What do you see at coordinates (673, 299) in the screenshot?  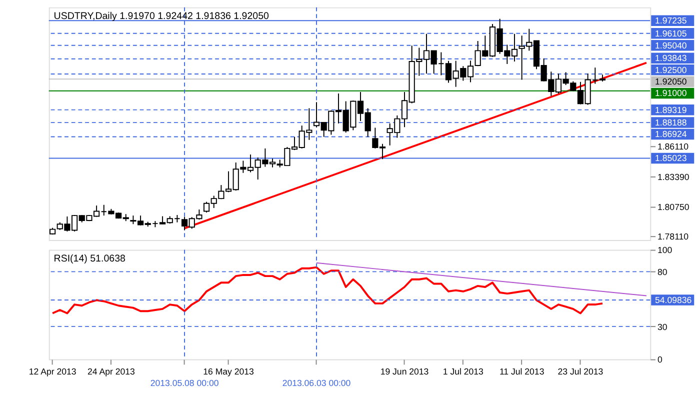 I see `ref-line-label: 54.09836` at bounding box center [673, 299].